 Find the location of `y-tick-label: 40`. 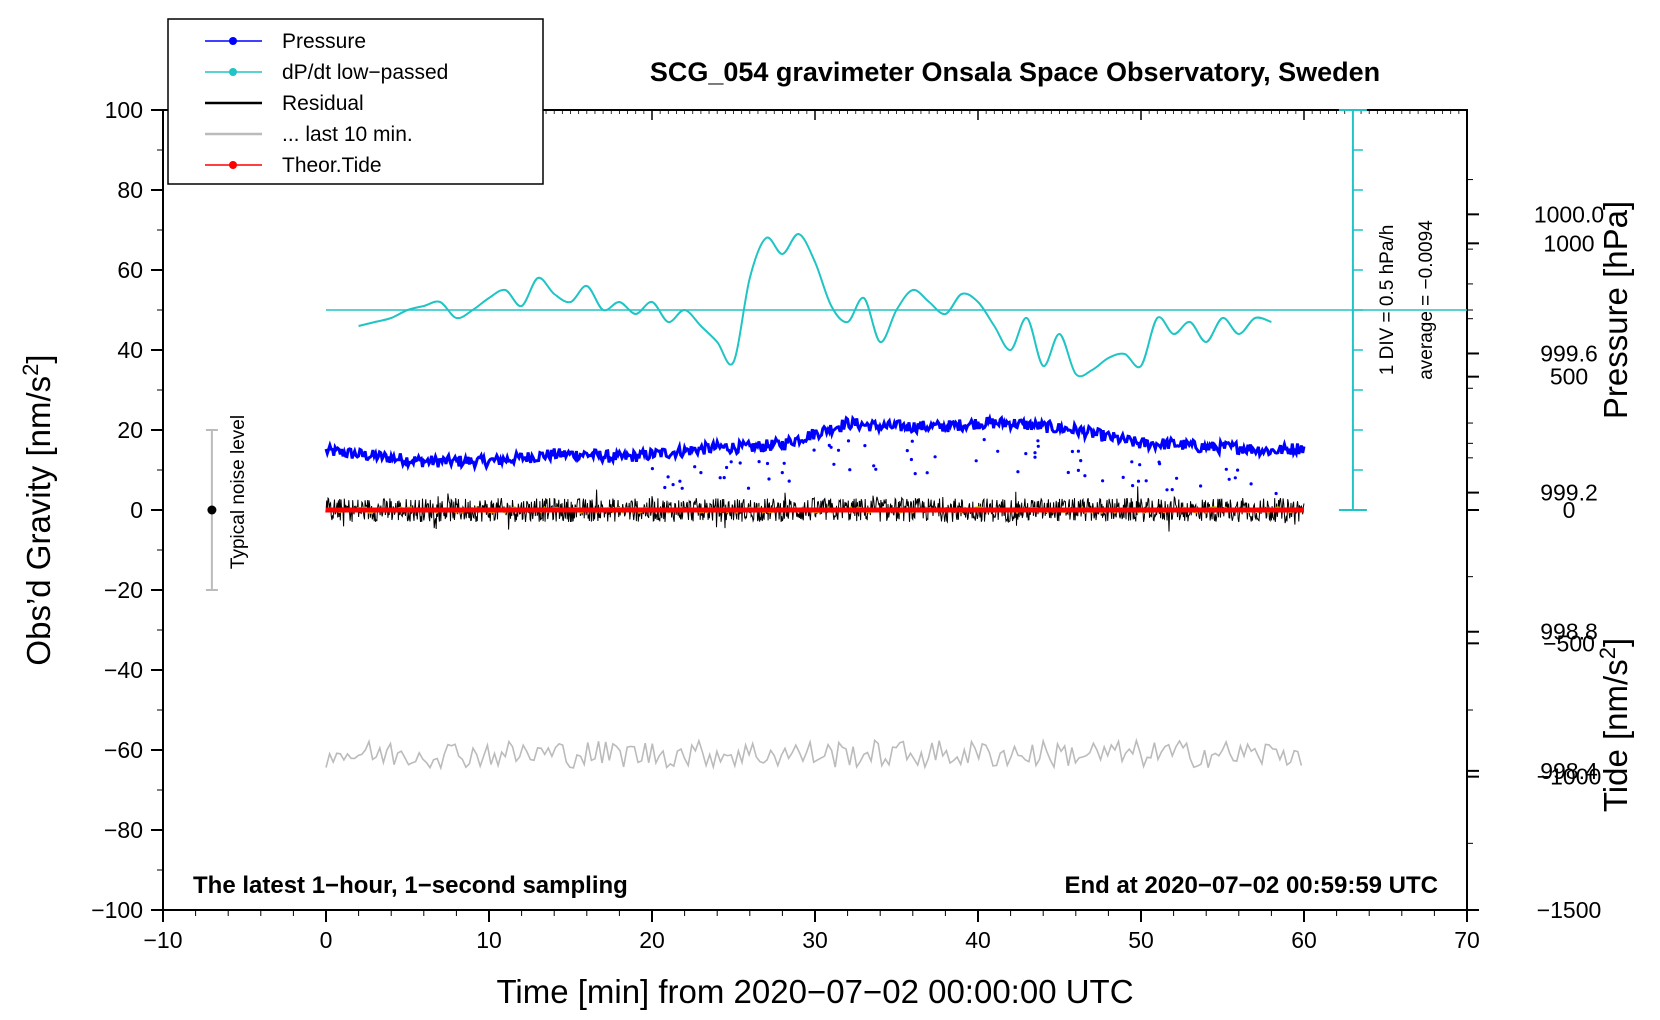

y-tick-label: 40 is located at coordinates (130, 350).